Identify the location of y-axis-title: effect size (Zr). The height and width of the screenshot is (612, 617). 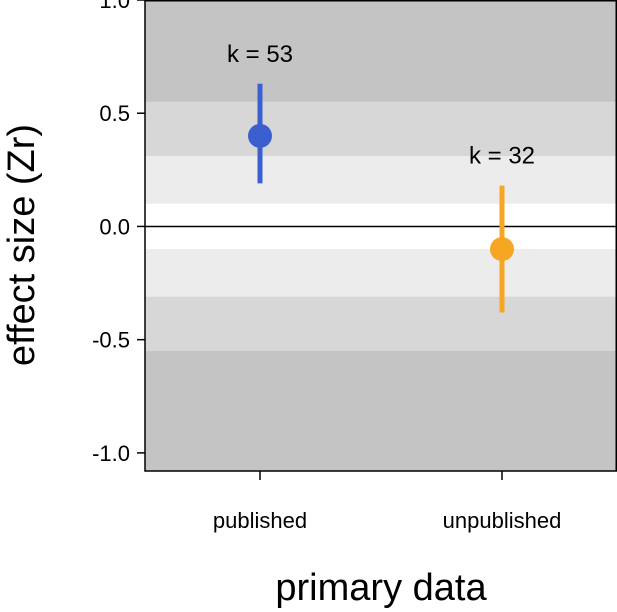
(22, 245).